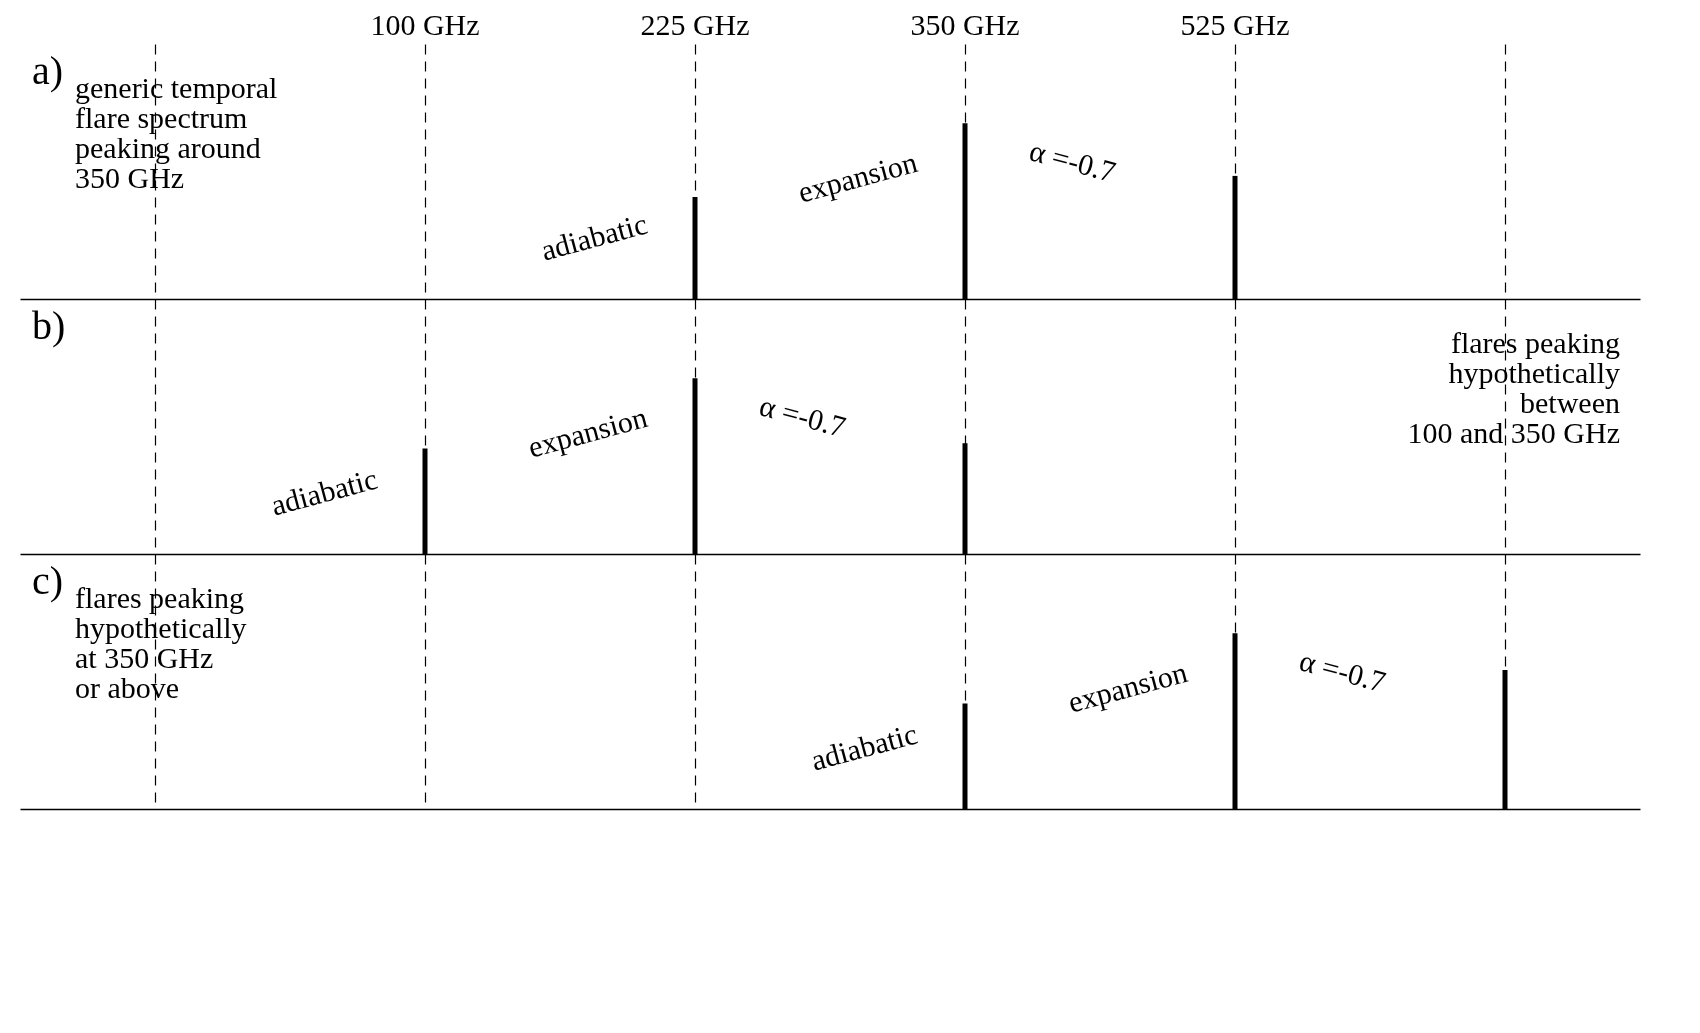  I want to click on text: a), so click(48, 70).